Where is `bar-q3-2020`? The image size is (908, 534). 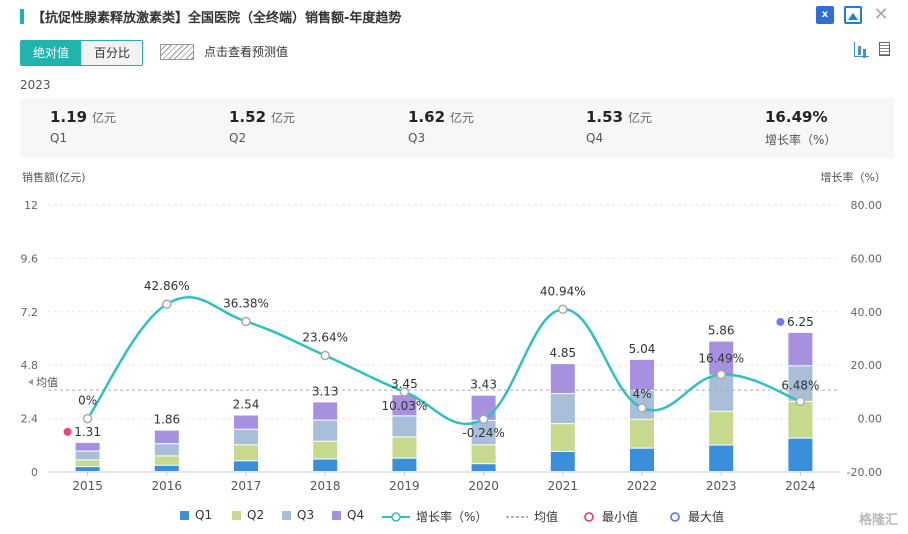 bar-q3-2020 is located at coordinates (483, 432).